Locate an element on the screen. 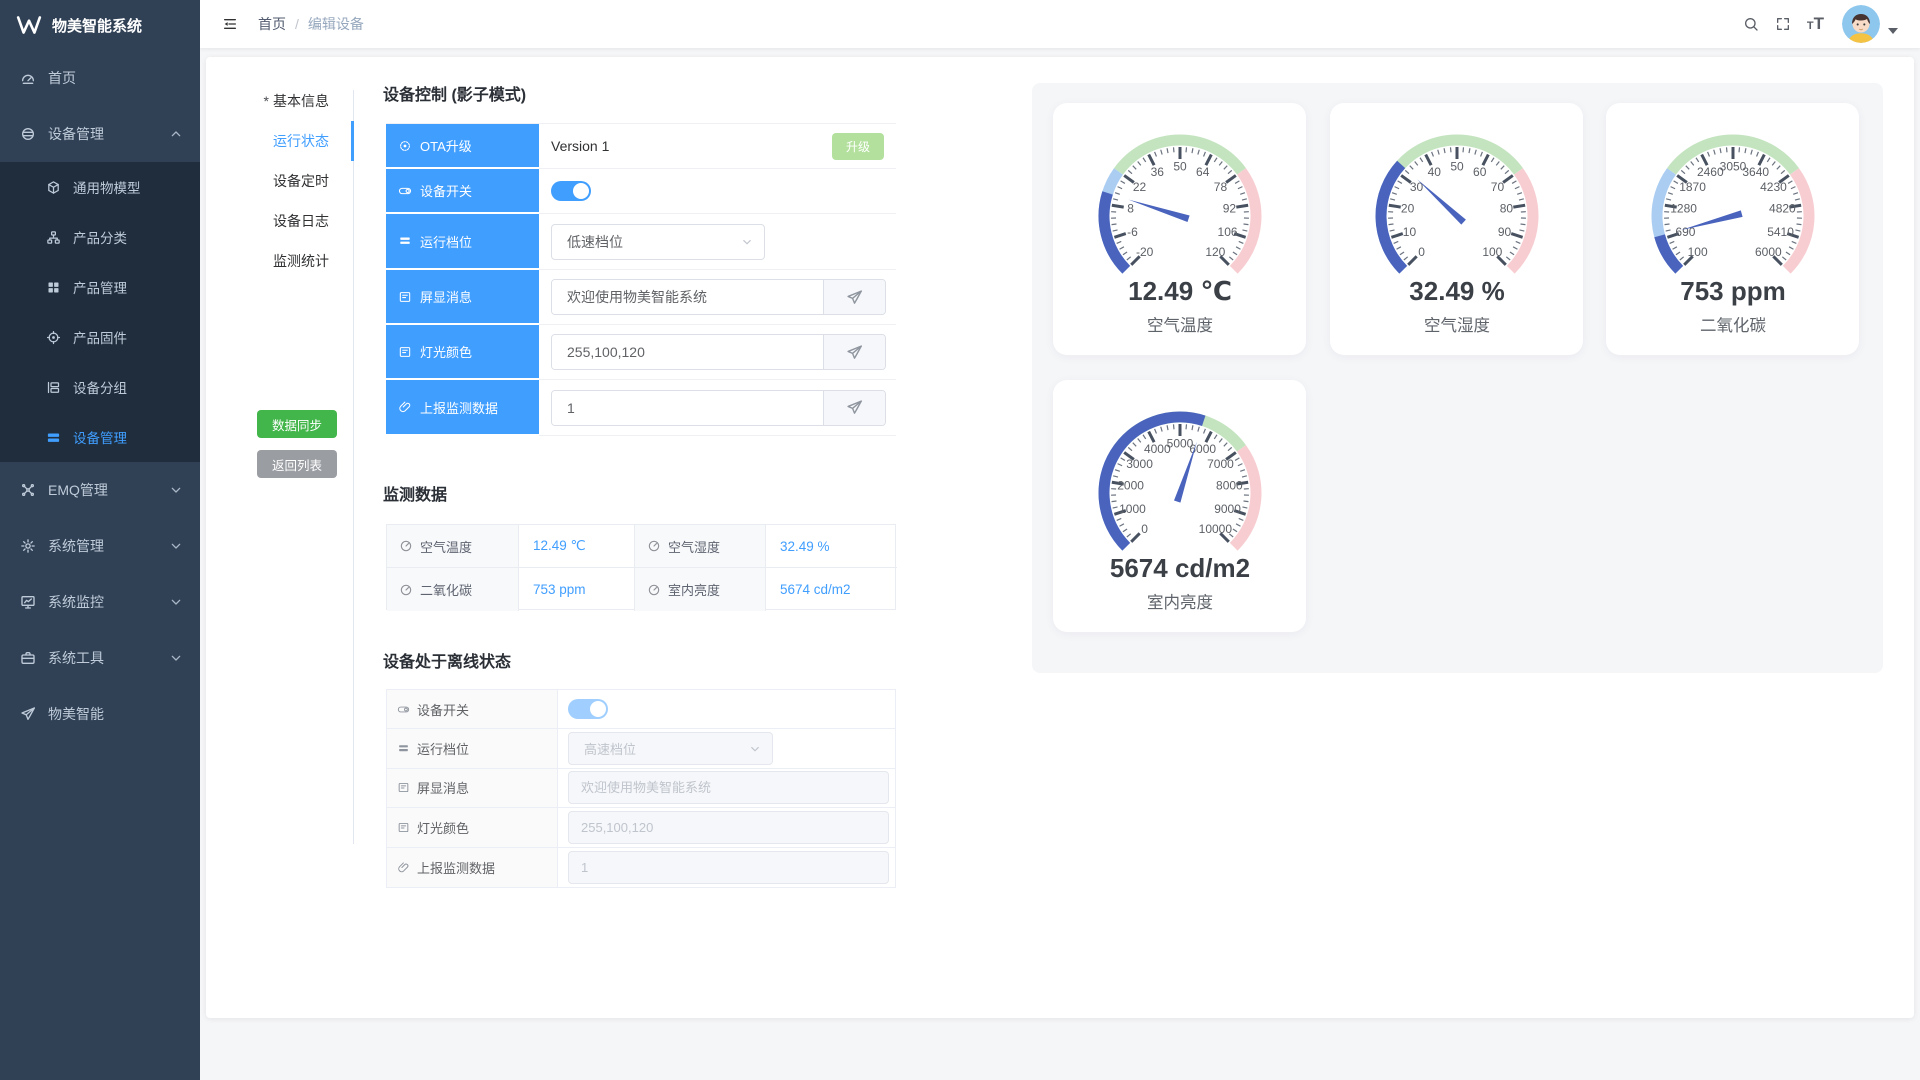 This screenshot has height=1080, width=1920. gauge-tick-label: 7000 is located at coordinates (1220, 464).